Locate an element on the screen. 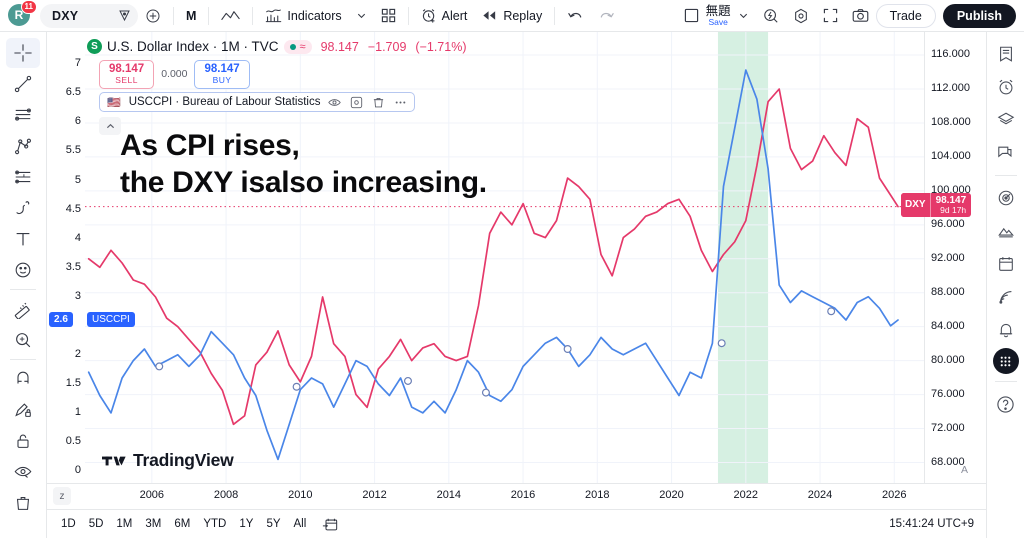 The height and width of the screenshot is (538, 1024). left-axis-tick: 3.5 is located at coordinates (73, 266).